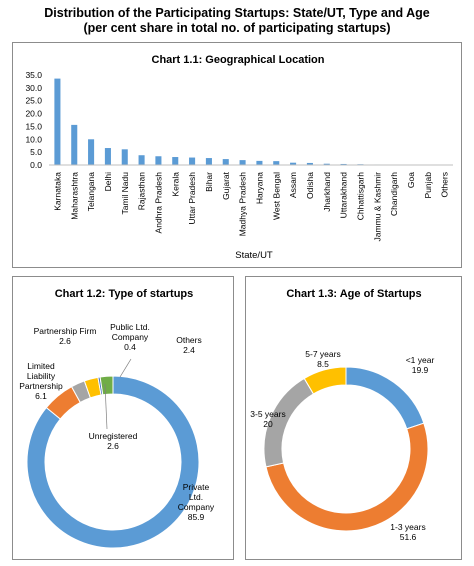  What do you see at coordinates (259, 188) in the screenshot?
I see `x-tick-label-haryana: Haryana` at bounding box center [259, 188].